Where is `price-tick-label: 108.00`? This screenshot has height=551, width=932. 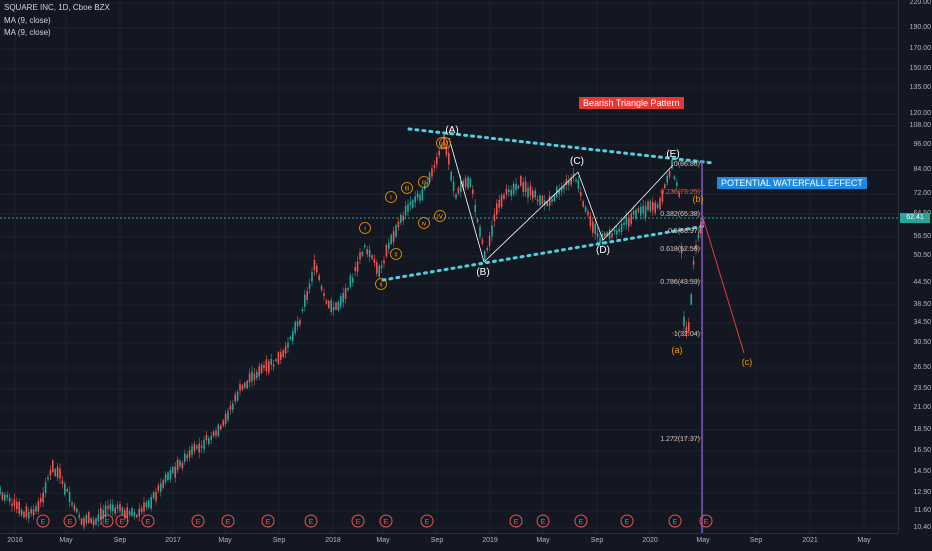 price-tick-label: 108.00 is located at coordinates (920, 125).